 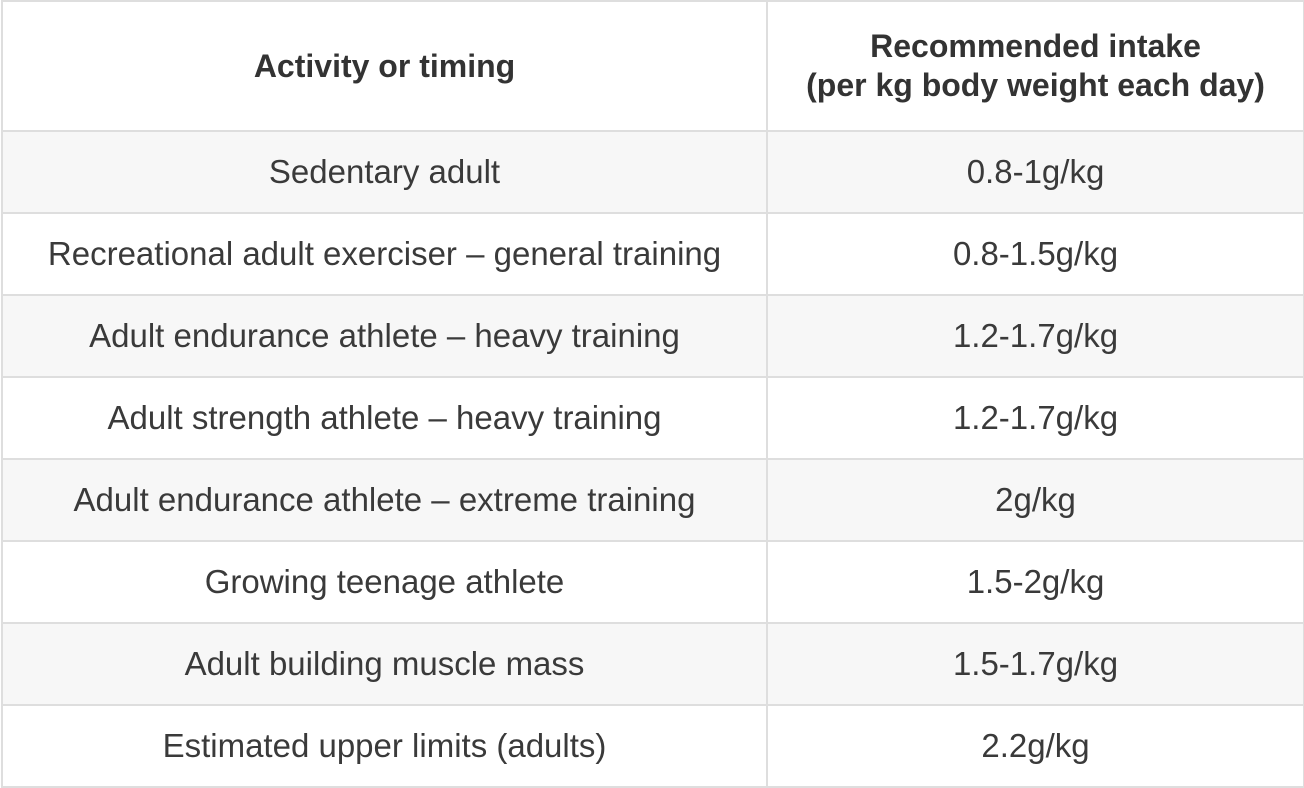 I want to click on intake-cell: 2g/kg, so click(x=1035, y=500).